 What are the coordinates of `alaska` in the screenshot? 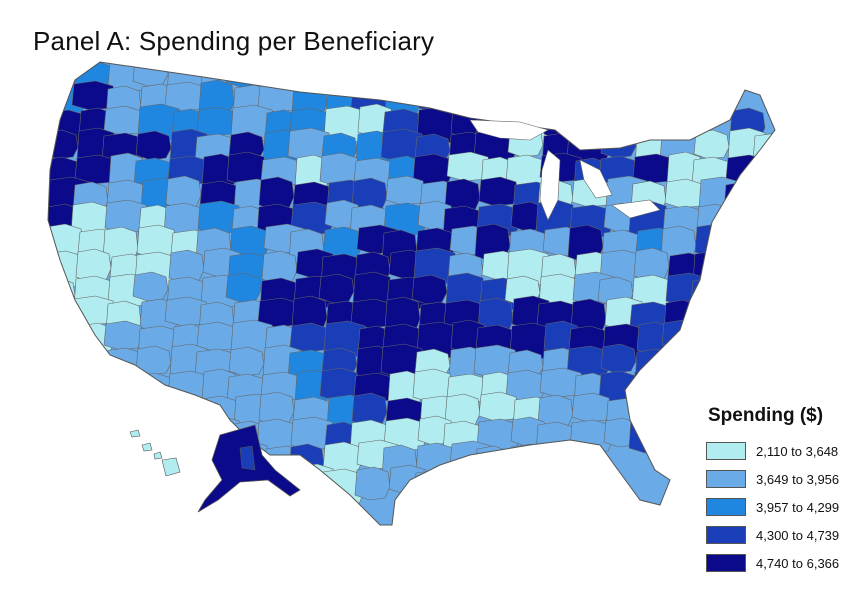 It's located at (249, 468).